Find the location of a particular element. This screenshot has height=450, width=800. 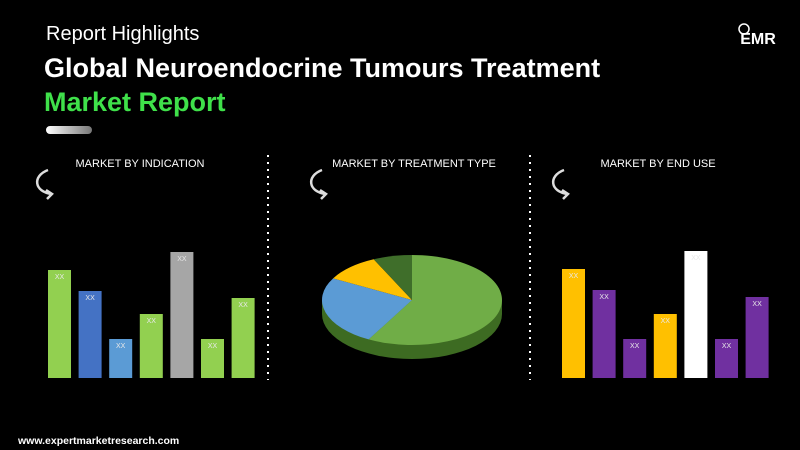

logo: EMR is located at coordinates (757, 35).